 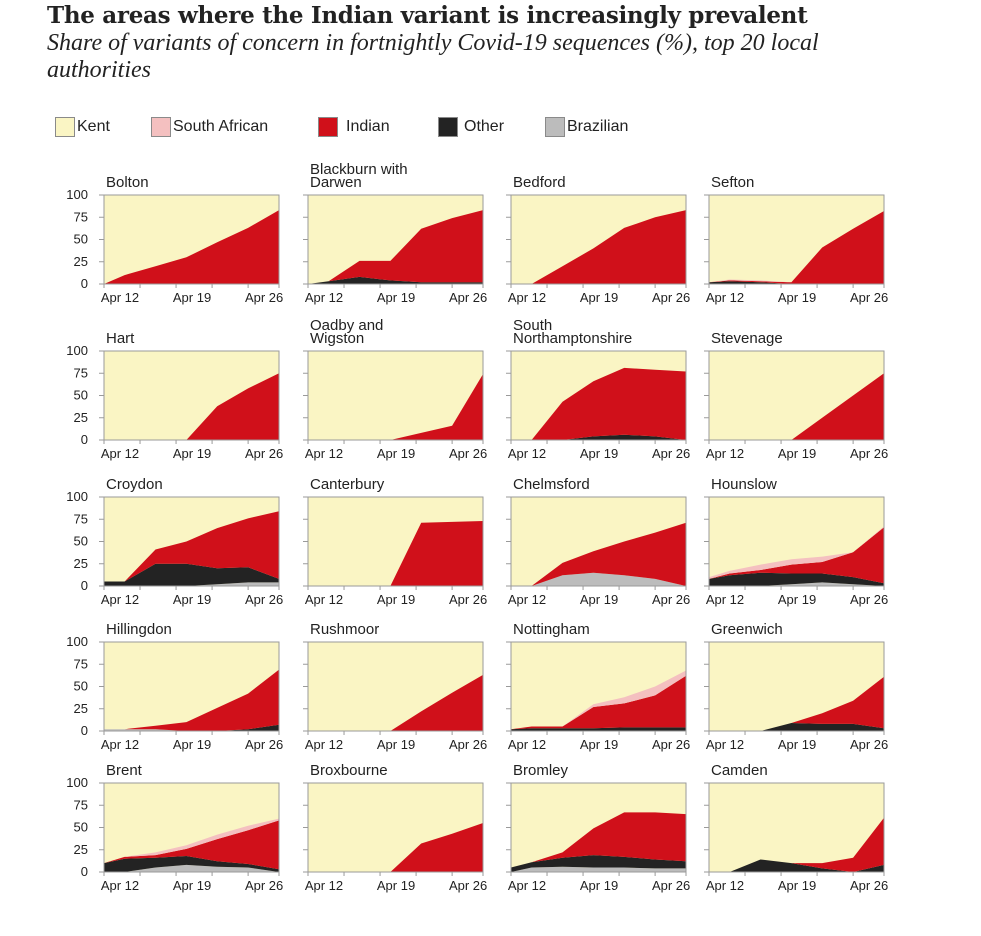 I want to click on panel-title: Greenwich, so click(x=747, y=629).